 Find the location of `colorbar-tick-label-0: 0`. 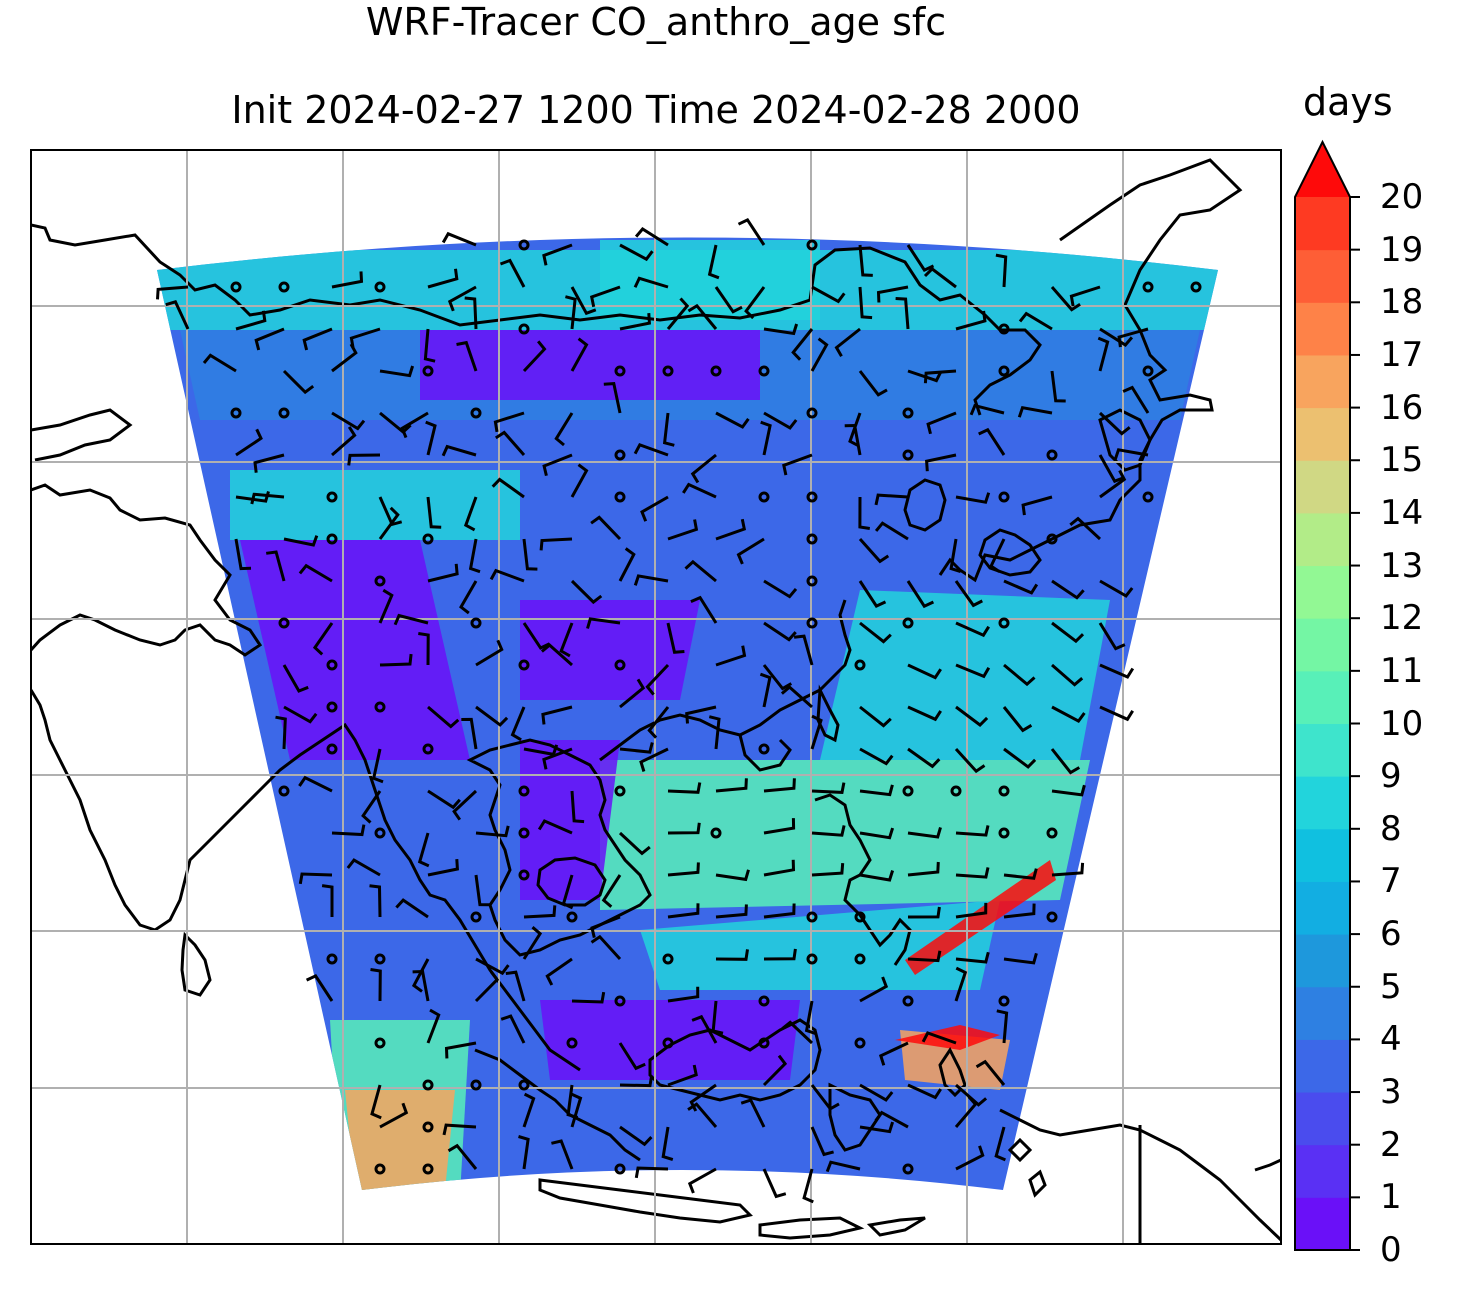

colorbar-tick-label-0: 0 is located at coordinates (1391, 1250).